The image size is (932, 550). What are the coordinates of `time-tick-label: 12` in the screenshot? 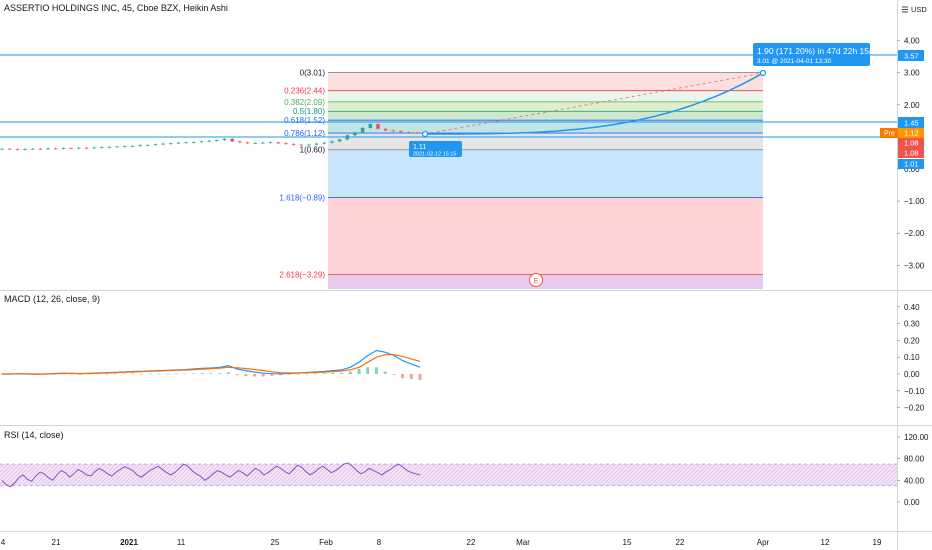 It's located at (825, 542).